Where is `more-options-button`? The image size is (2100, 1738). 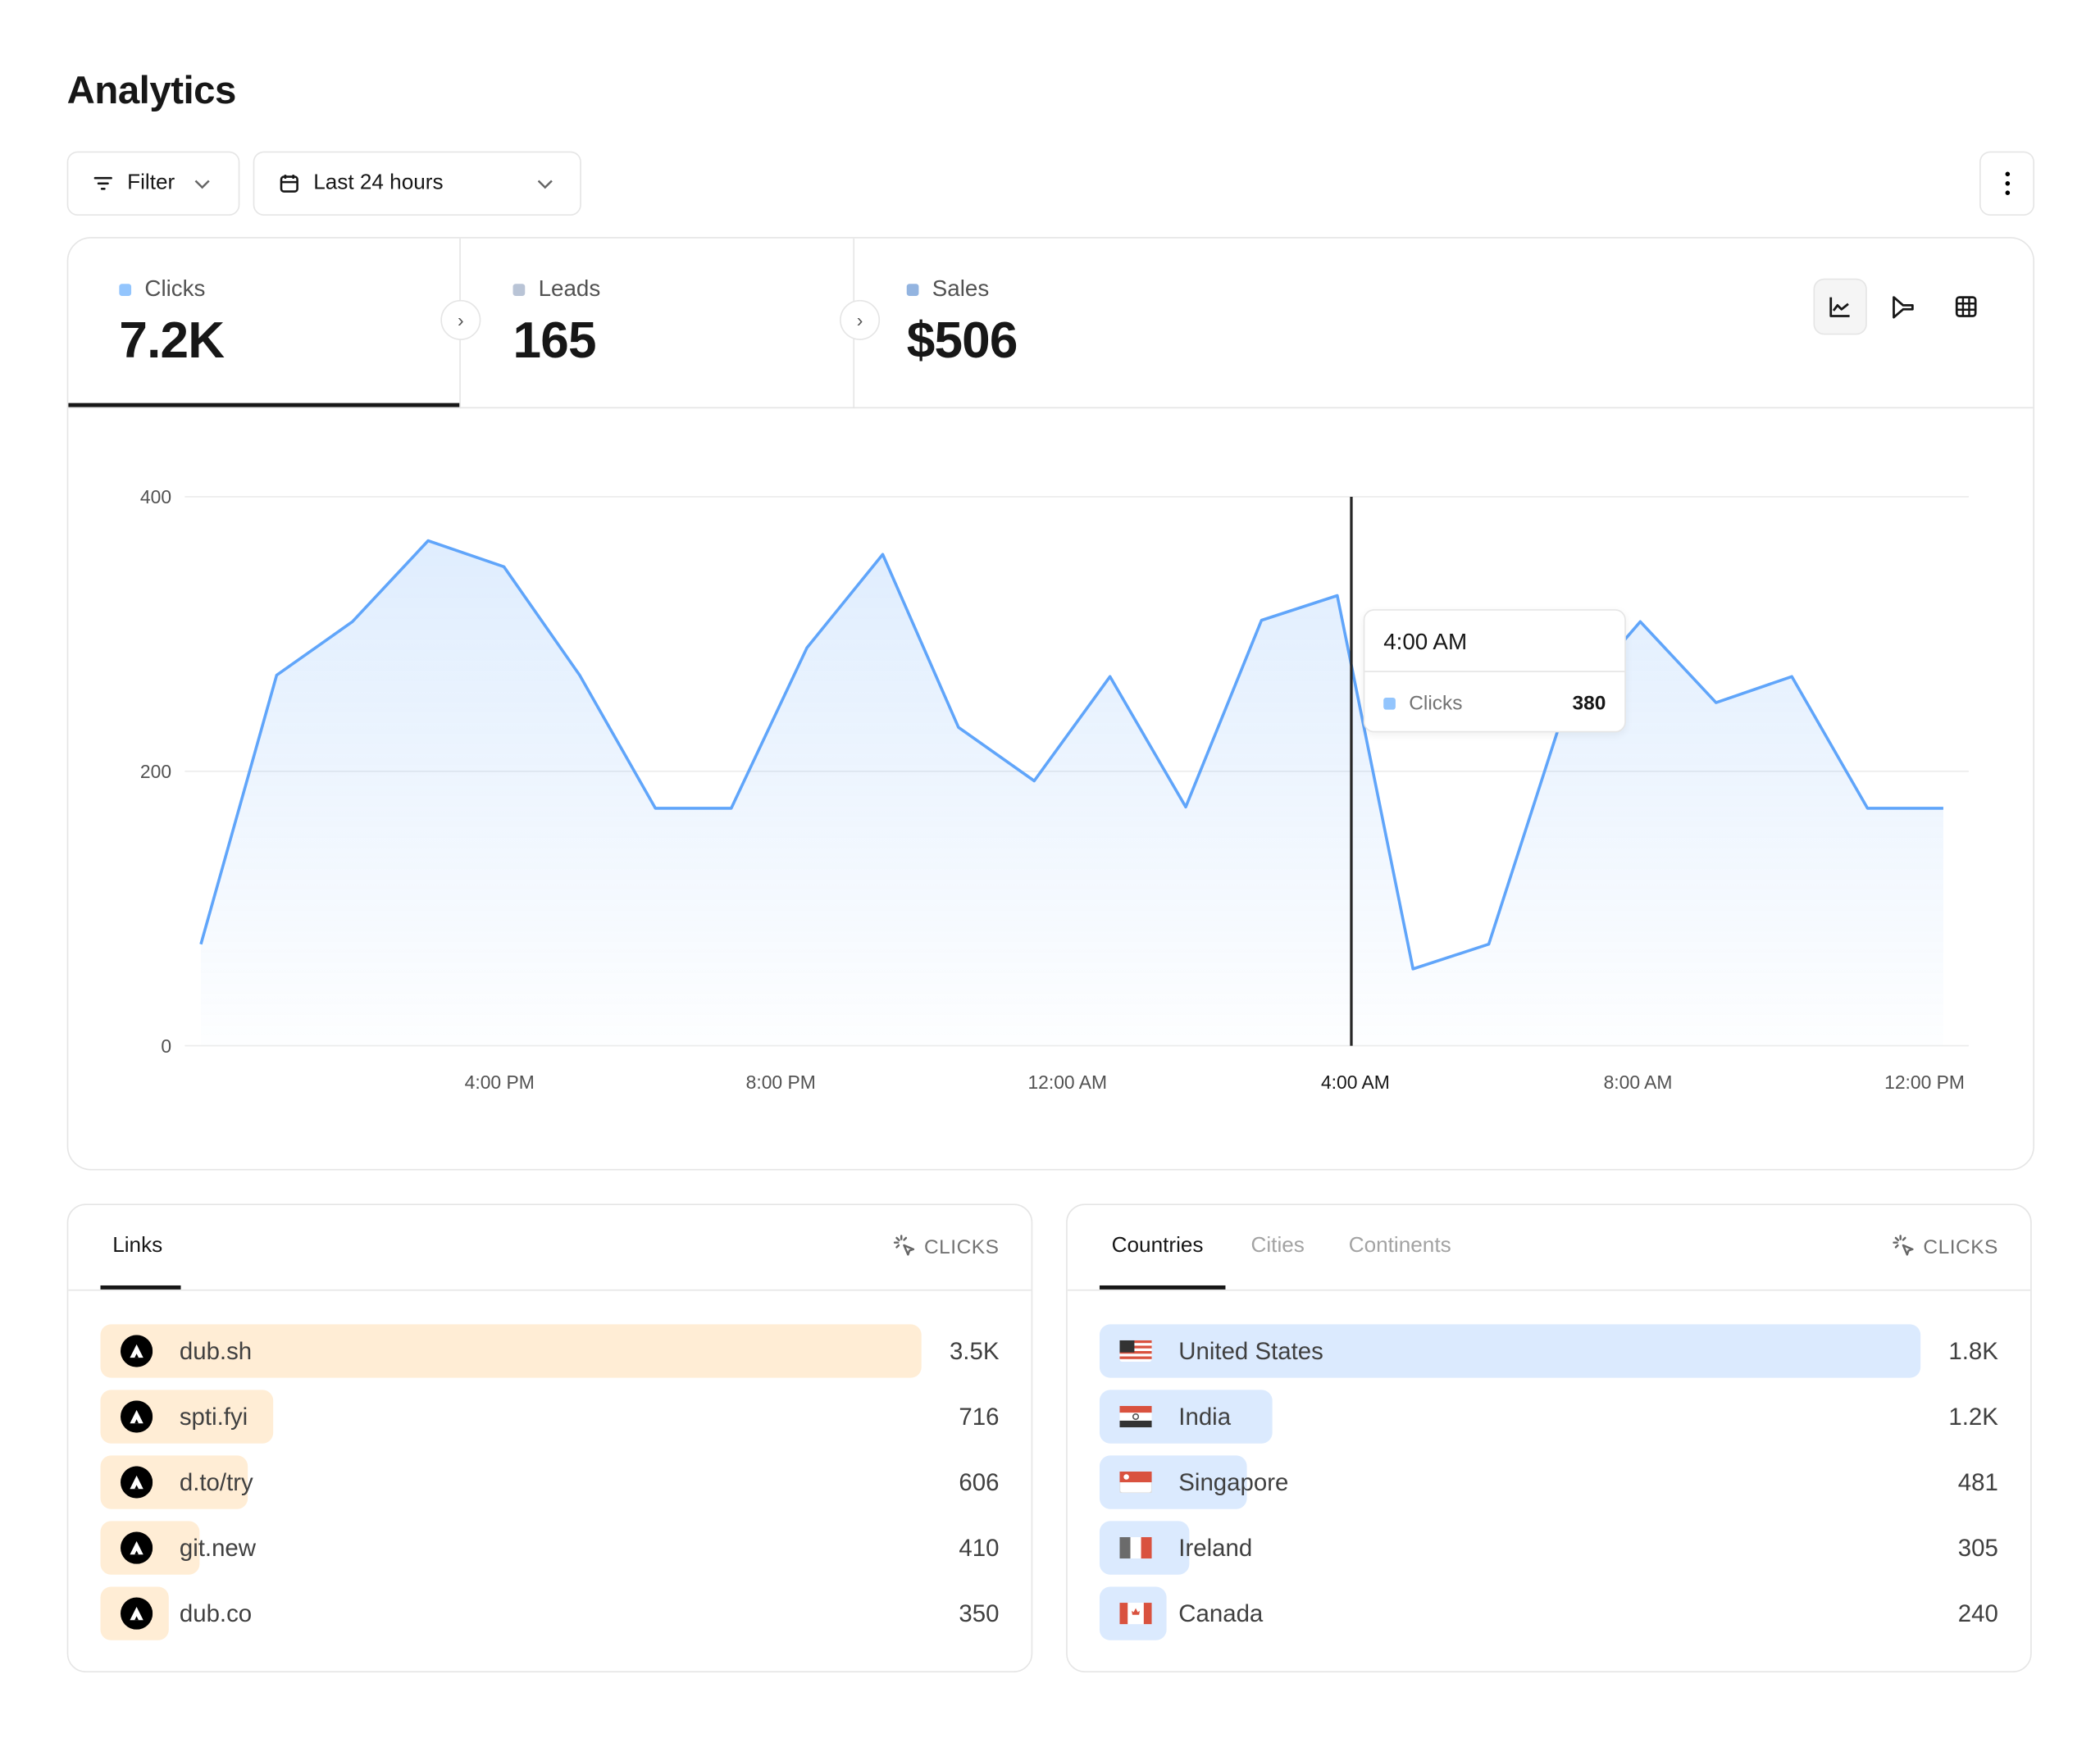
more-options-button is located at coordinates (2006, 183).